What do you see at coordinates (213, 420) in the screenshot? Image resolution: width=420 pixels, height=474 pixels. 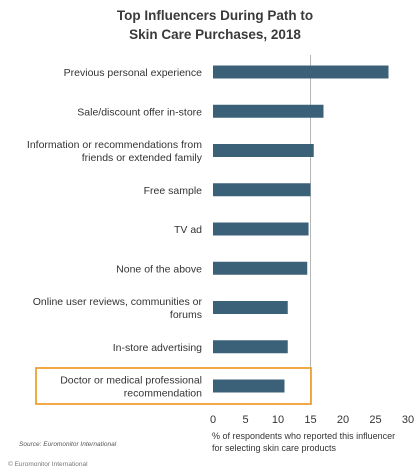 I see `x-tick-label-0: 0` at bounding box center [213, 420].